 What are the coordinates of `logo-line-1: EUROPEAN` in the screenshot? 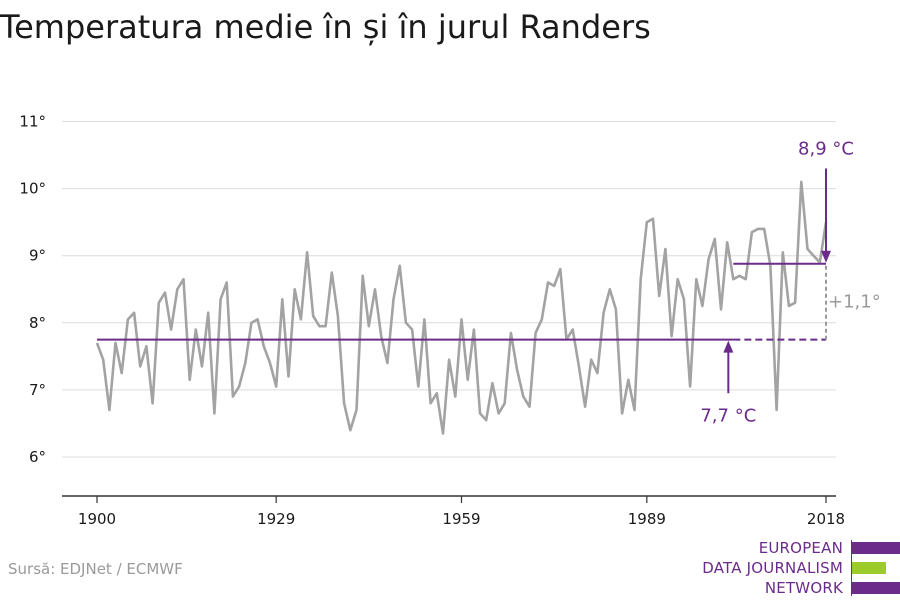 It's located at (800, 548).